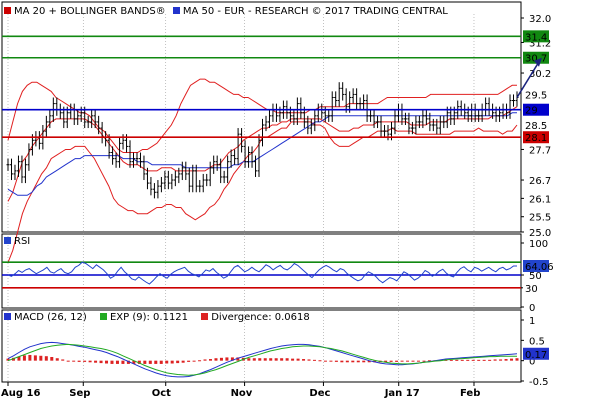 This screenshot has width=590, height=400. Describe the element at coordinates (50, 317) in the screenshot. I see `legend-label-macd: MACD (26, 12)` at that location.